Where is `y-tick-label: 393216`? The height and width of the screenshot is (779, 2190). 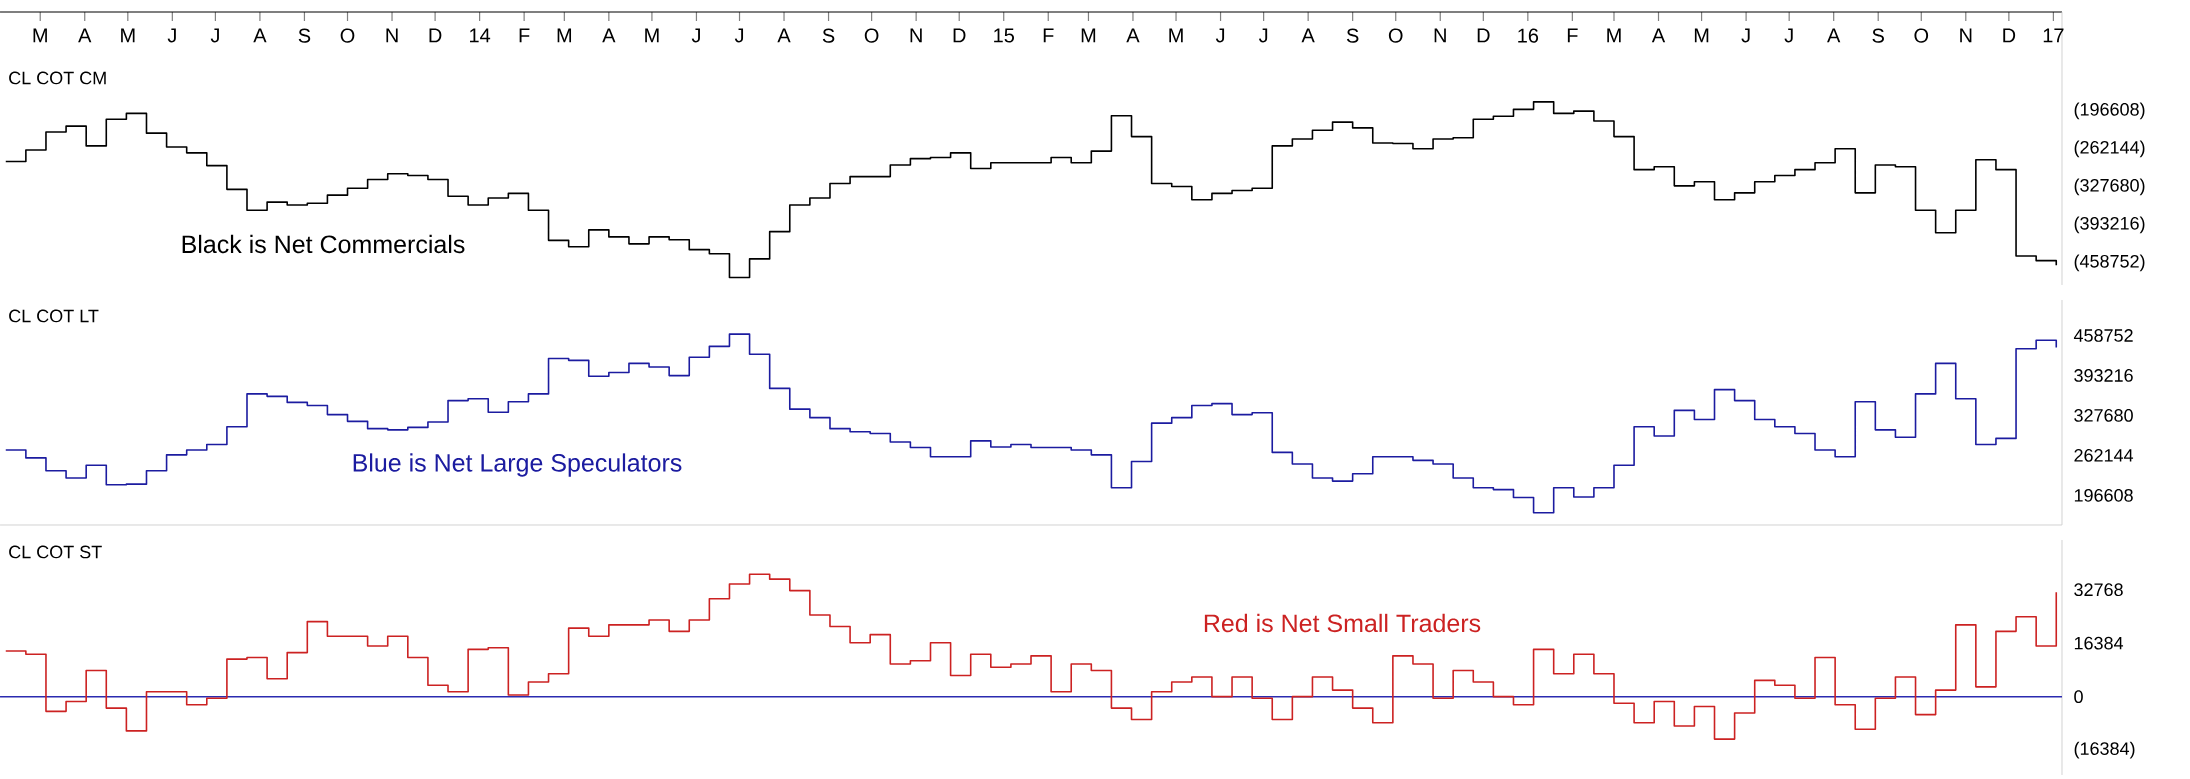
y-tick-label: 393216 is located at coordinates (2103, 375).